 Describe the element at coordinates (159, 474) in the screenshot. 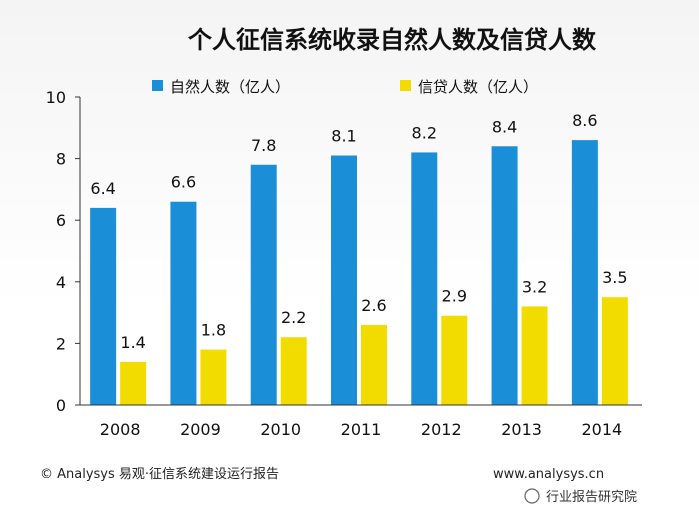

I see `footer-source: © Analysys 易观·征信系统建设运行报告` at that location.